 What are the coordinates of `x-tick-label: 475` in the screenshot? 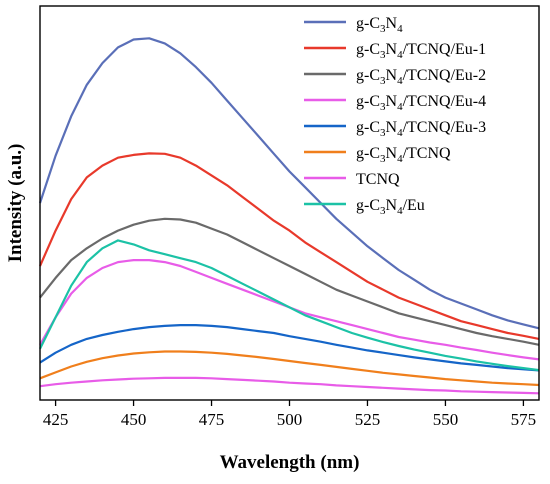 It's located at (212, 419).